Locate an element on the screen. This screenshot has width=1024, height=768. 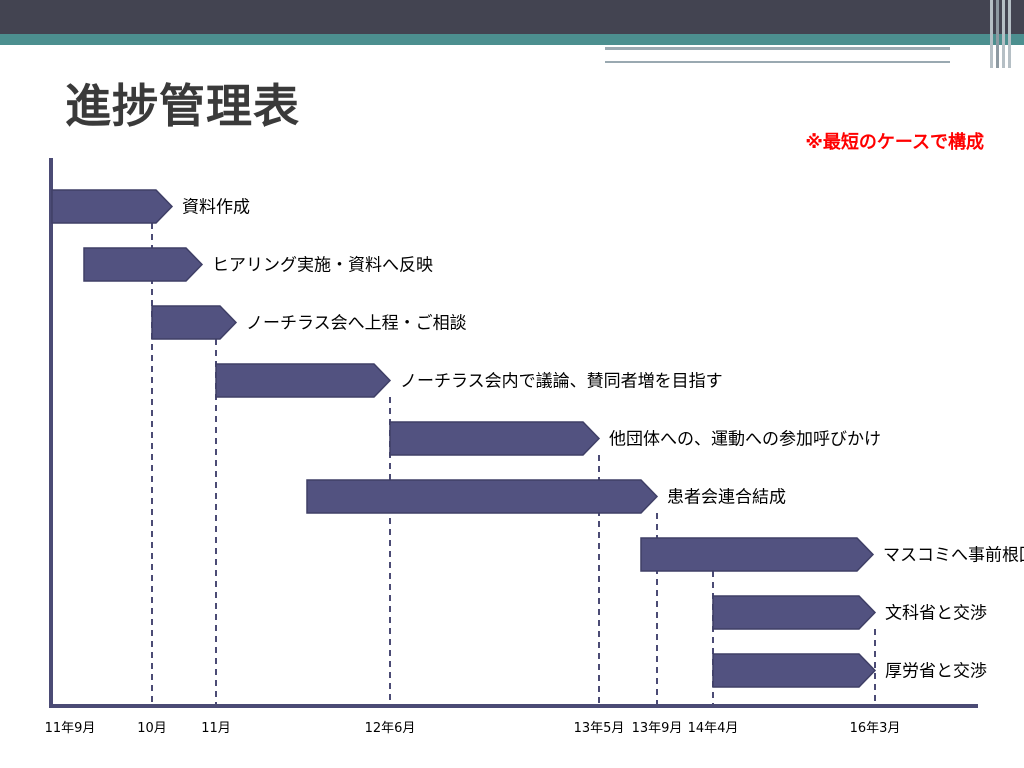
header-band is located at coordinates (512, 17).